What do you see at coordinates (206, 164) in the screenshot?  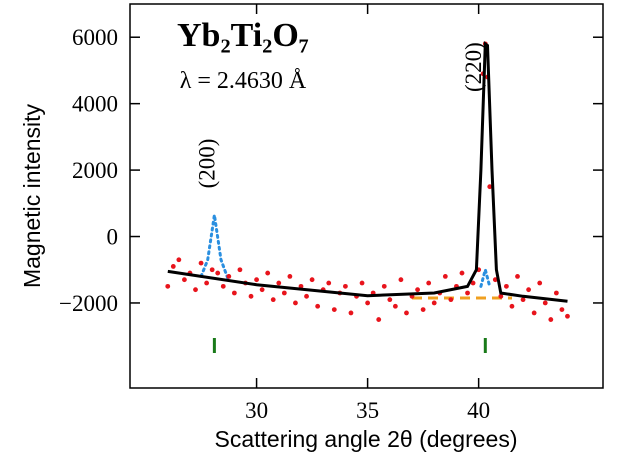 I see `peak-label: (200)` at bounding box center [206, 164].